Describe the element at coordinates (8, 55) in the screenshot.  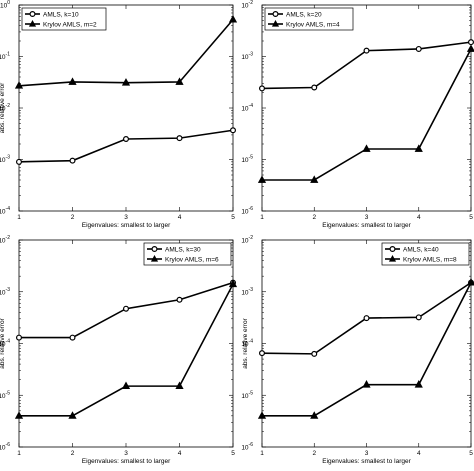
I see `y-tick-exponent: -1` at that location.